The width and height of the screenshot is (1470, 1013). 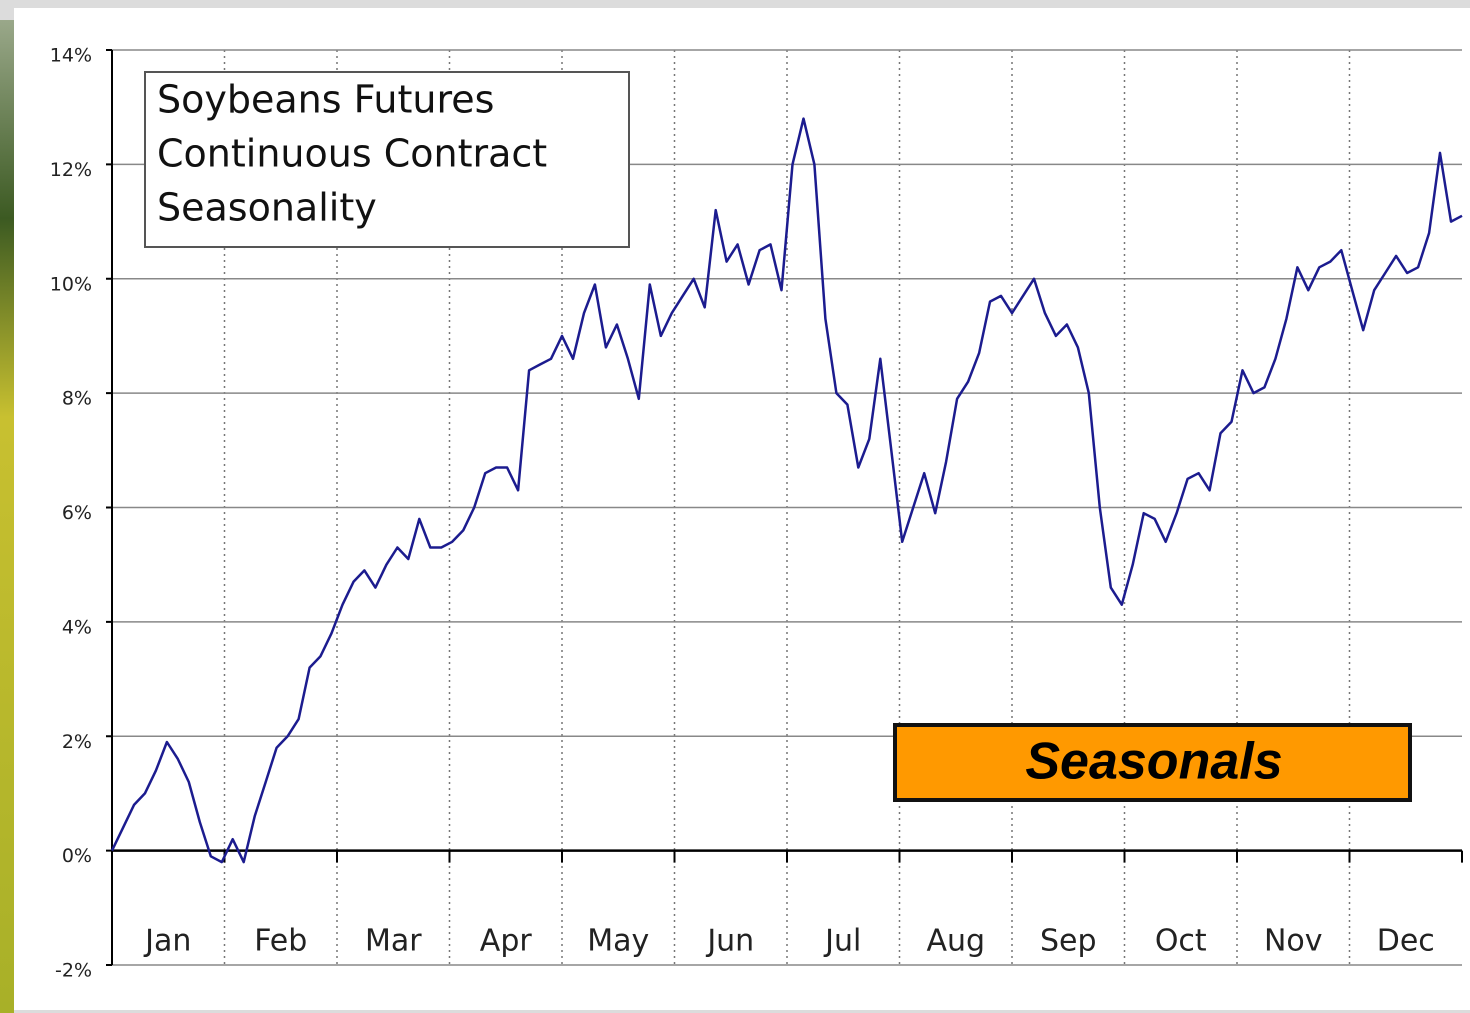 What do you see at coordinates (73, 971) in the screenshot?
I see `y-tick-label: -2%` at bounding box center [73, 971].